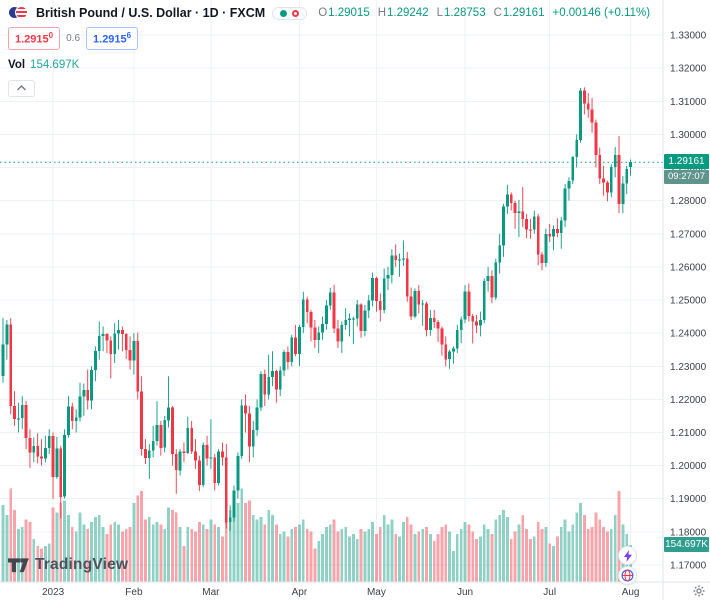 Image resolution: width=710 pixels, height=605 pixels. Describe the element at coordinates (300, 592) in the screenshot. I see `svg-text: Apr` at that location.